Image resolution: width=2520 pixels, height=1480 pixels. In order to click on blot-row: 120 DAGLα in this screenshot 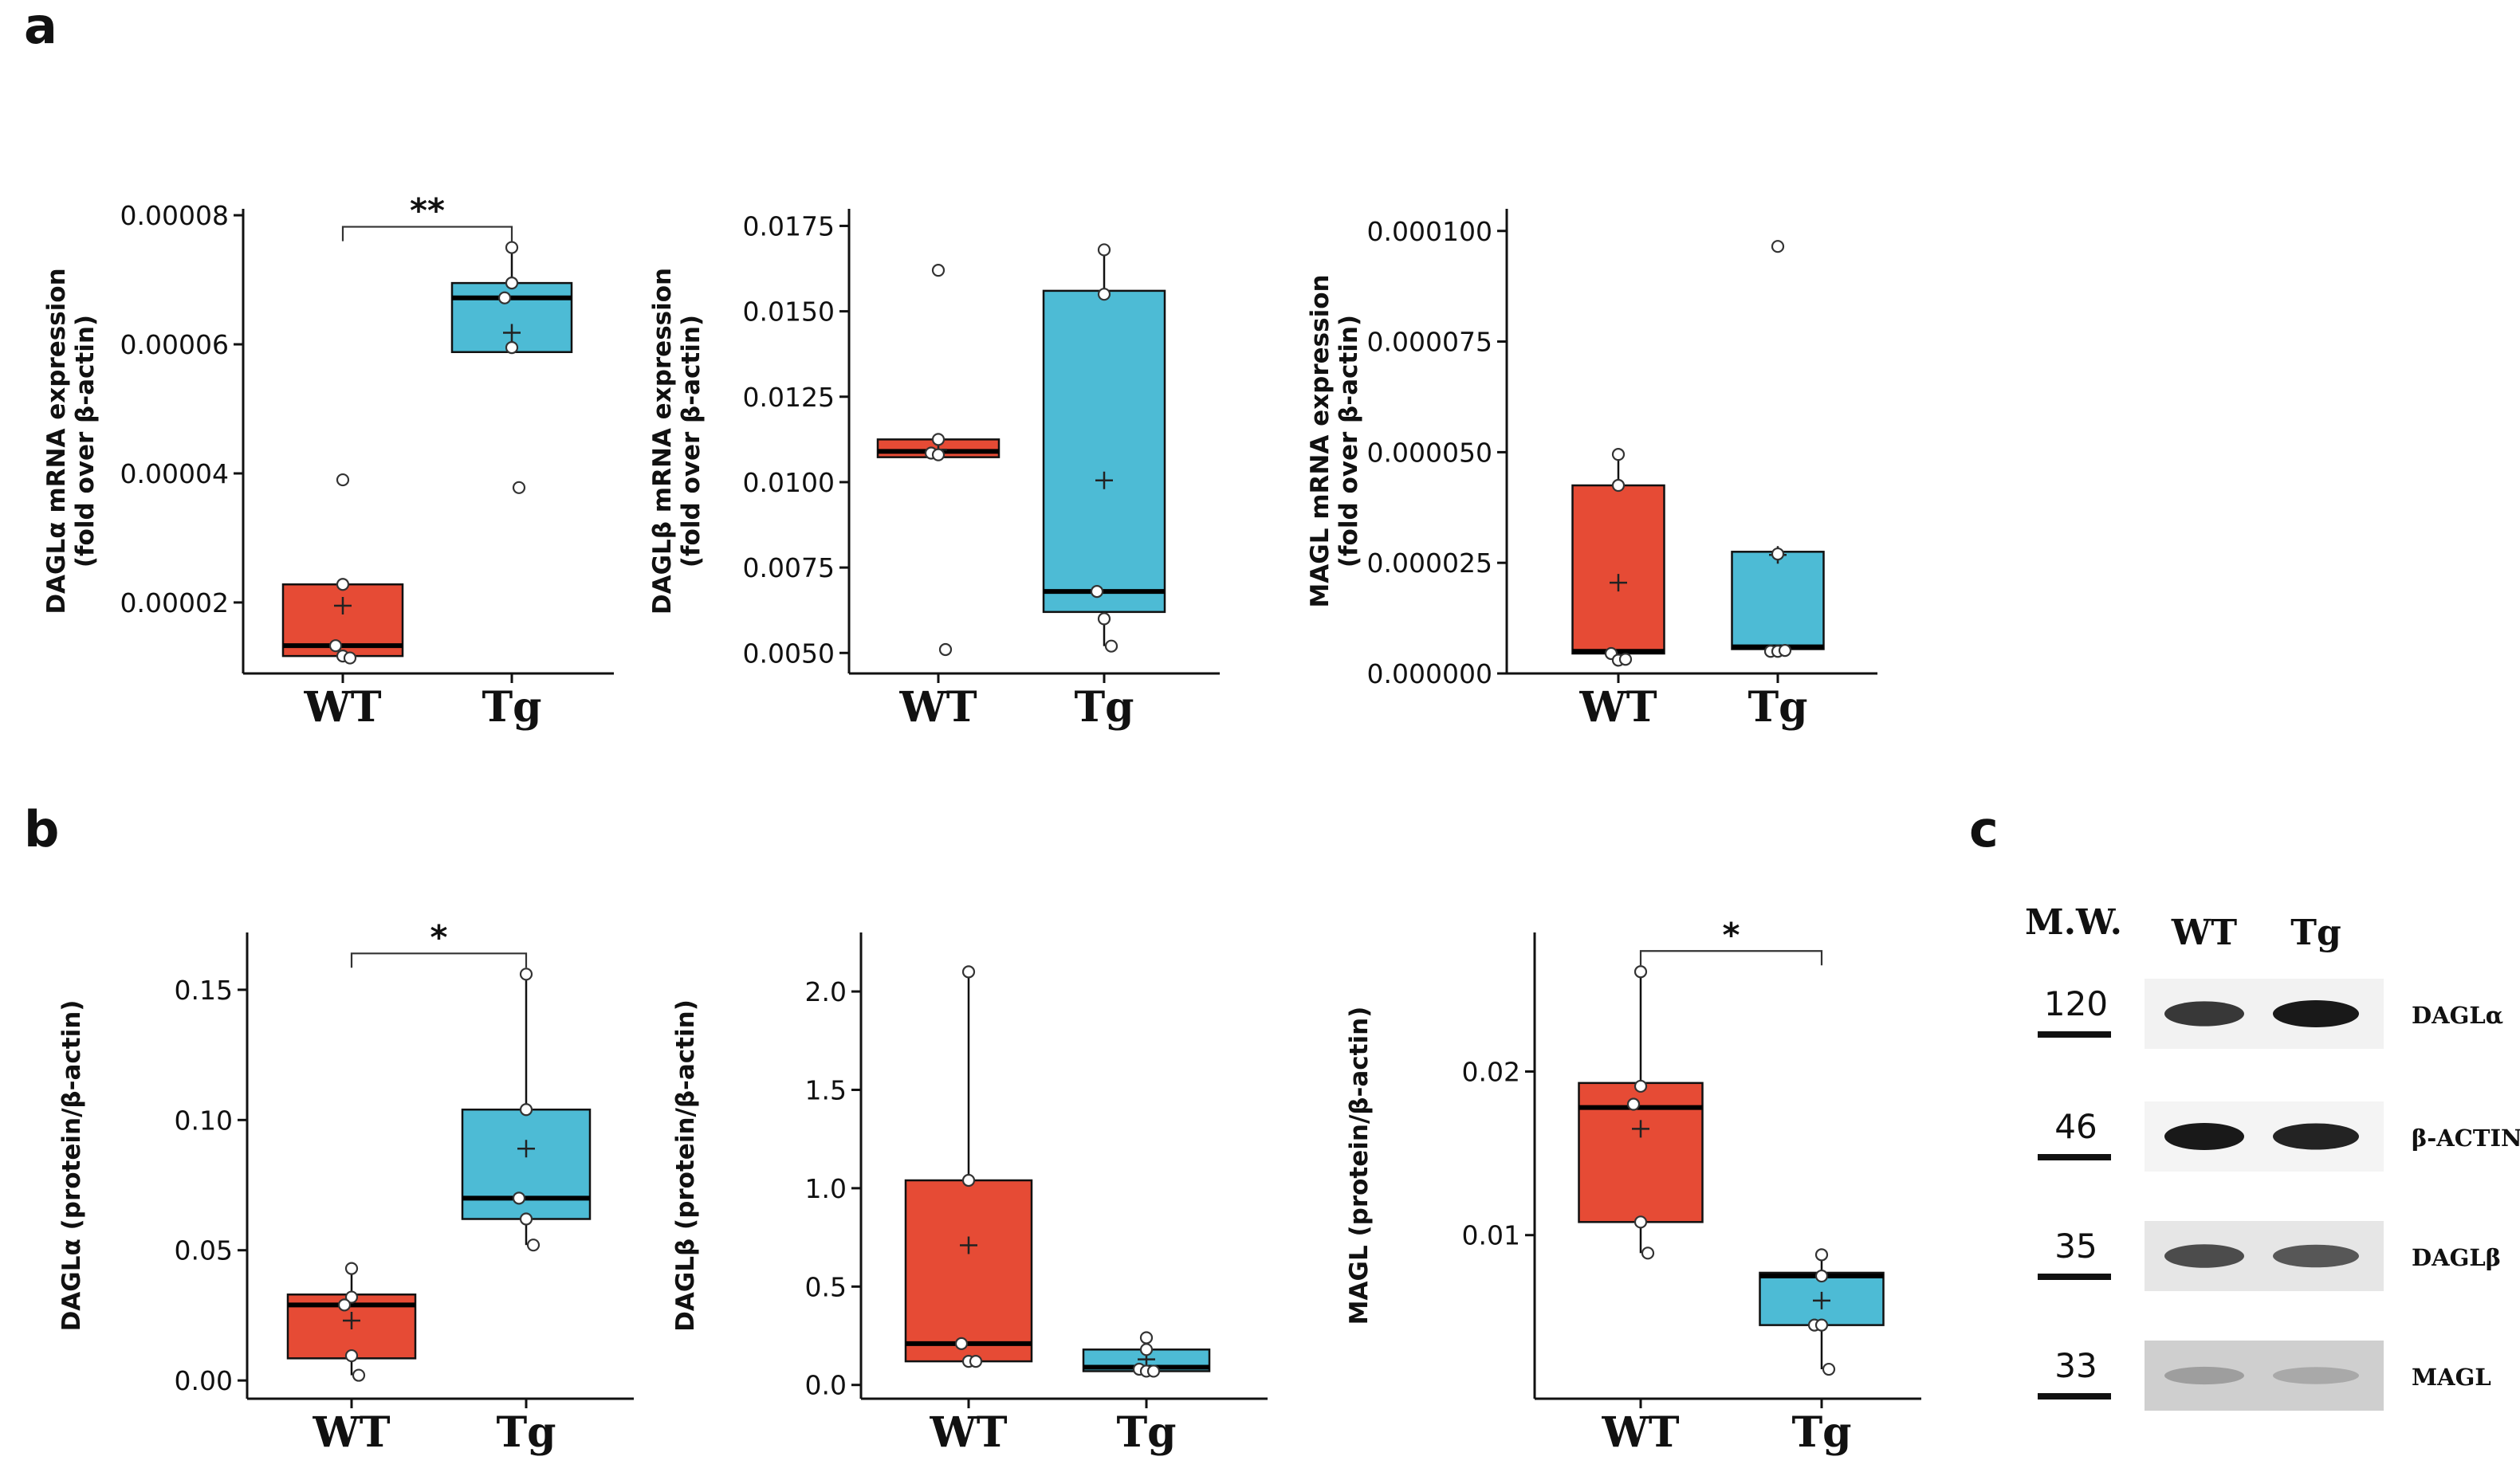, I will do `click(2270, 1014)`.